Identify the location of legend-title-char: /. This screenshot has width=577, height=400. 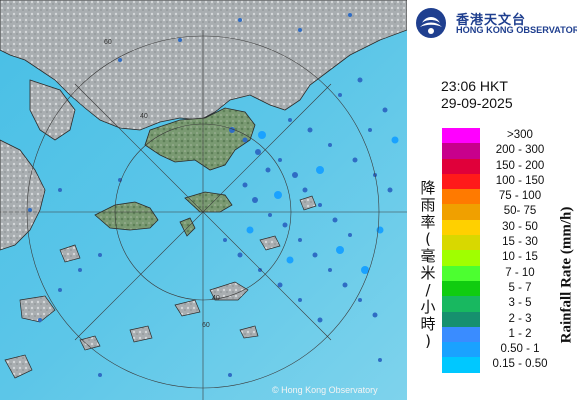
(428, 290).